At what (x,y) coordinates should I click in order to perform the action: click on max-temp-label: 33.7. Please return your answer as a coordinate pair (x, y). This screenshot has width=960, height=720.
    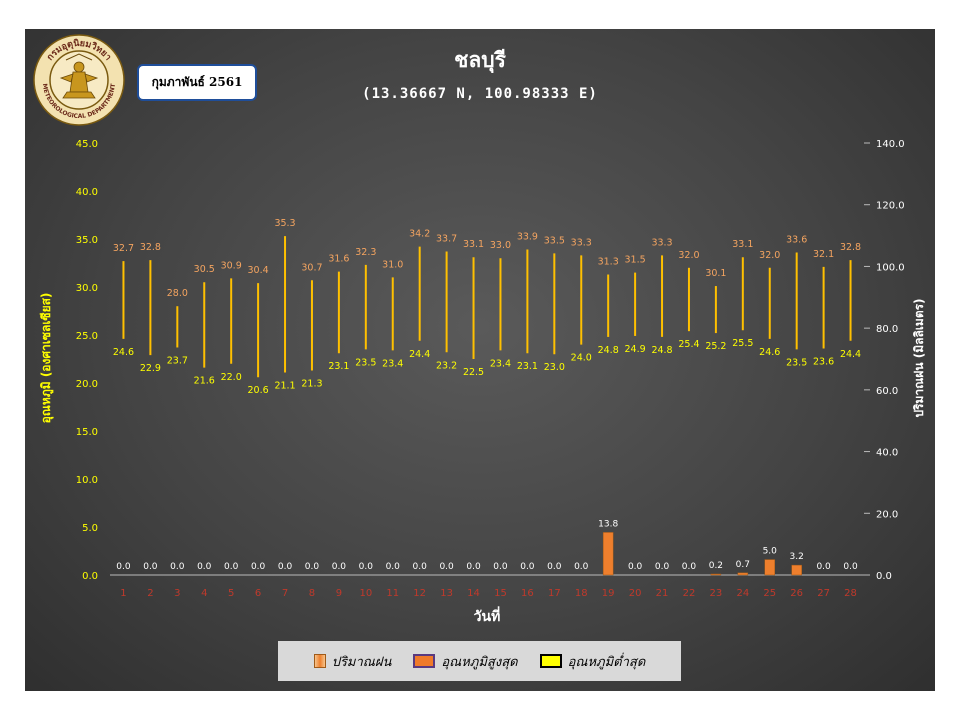
    Looking at the image, I should click on (446, 238).